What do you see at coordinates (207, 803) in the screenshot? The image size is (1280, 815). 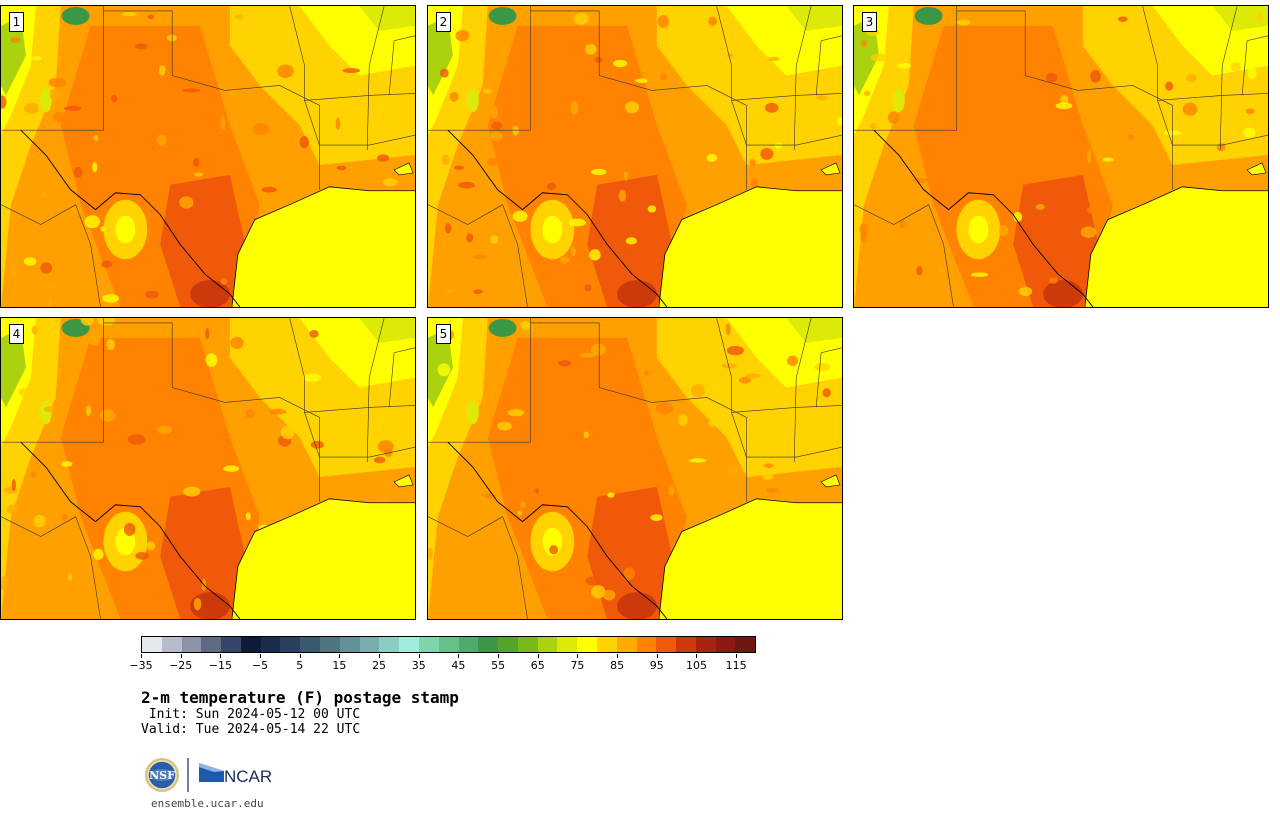 I see `site-url: ensemble.ucar.edu` at bounding box center [207, 803].